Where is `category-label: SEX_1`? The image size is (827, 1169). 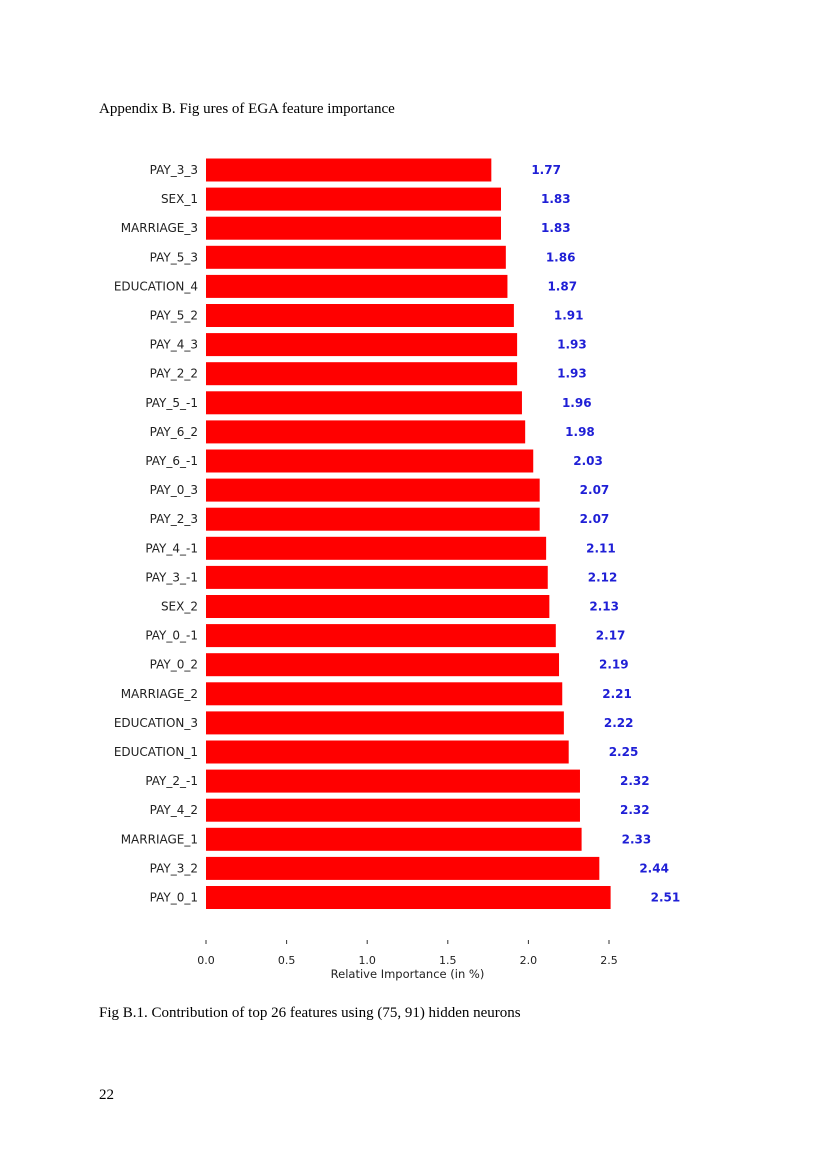 category-label: SEX_1 is located at coordinates (179, 199).